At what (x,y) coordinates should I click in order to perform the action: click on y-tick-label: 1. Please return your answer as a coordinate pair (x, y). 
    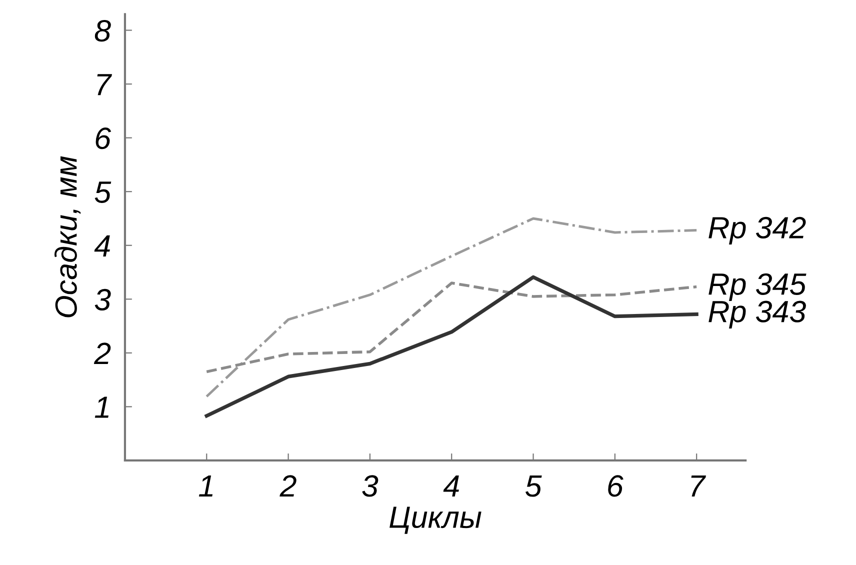
    Looking at the image, I should click on (101, 407).